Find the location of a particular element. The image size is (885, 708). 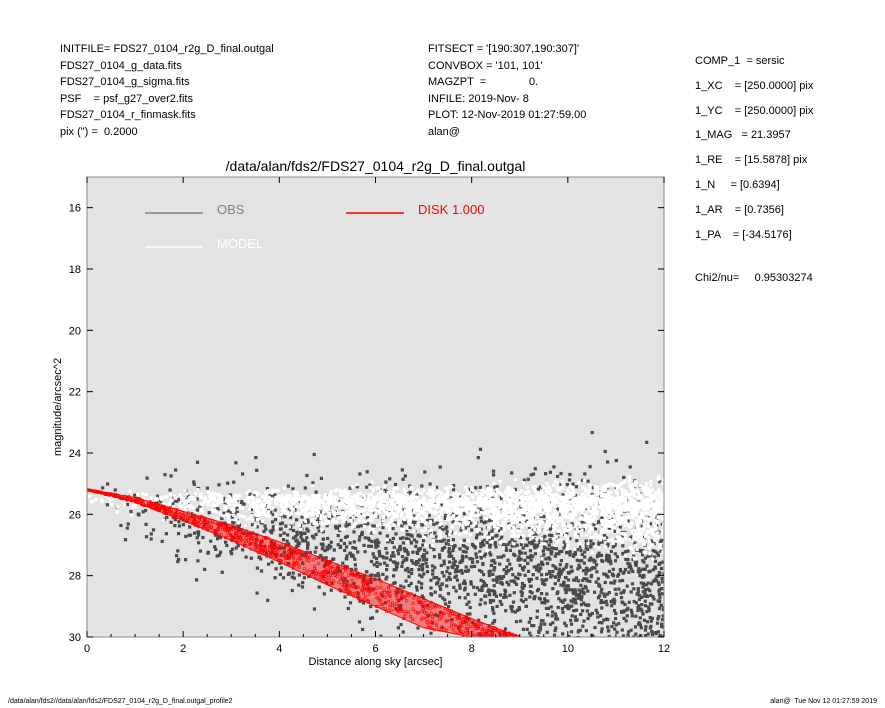

disk-point is located at coordinates (188, 513).